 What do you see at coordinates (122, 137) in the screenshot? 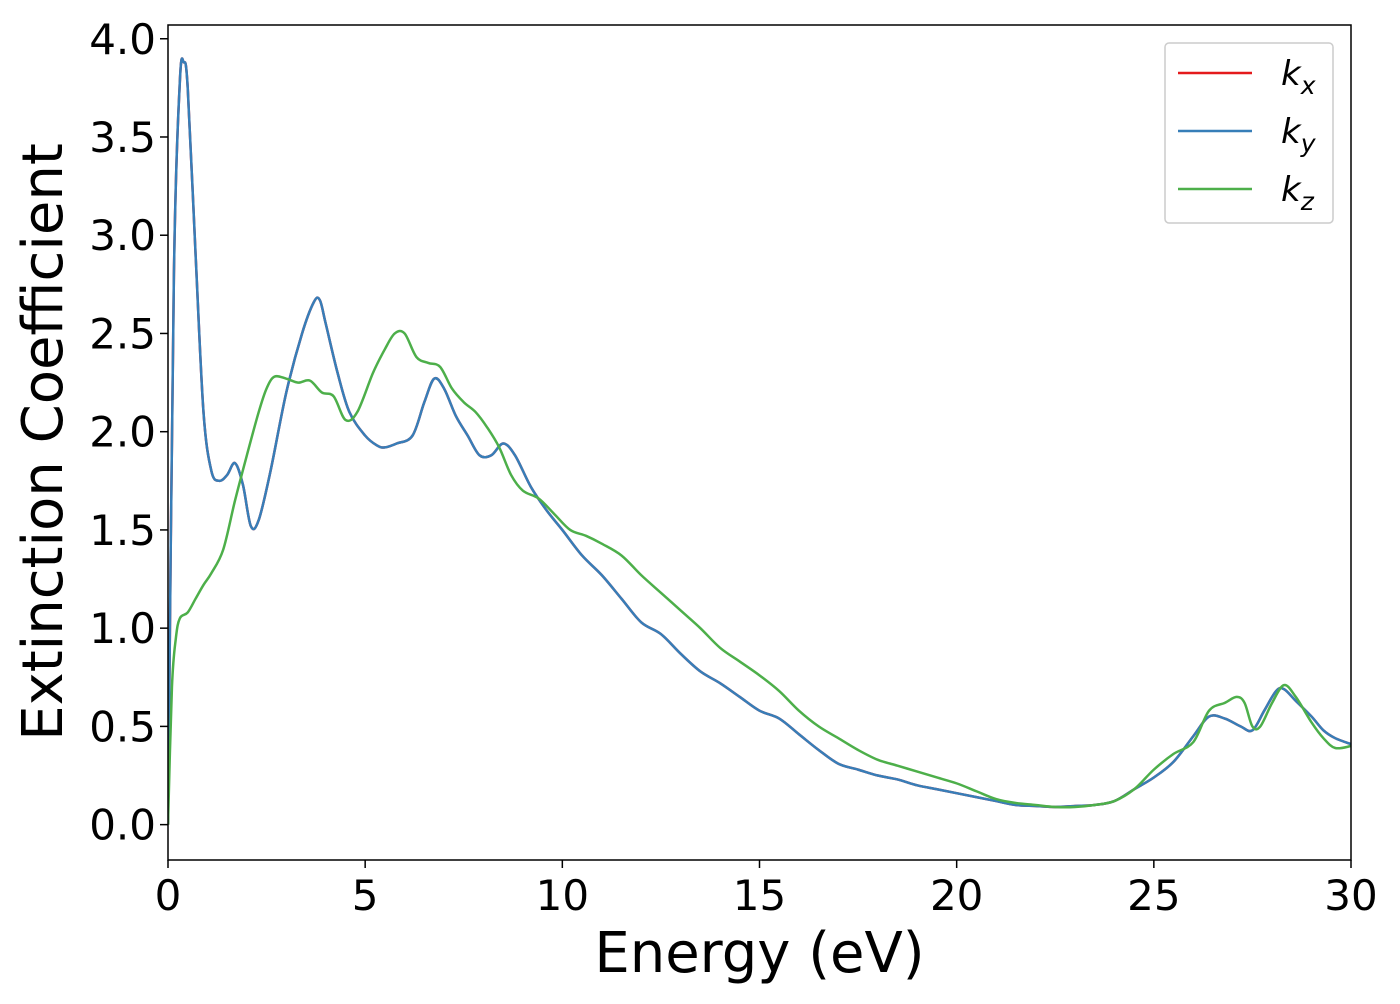
I see `y-tick-label: 3.5` at bounding box center [122, 137].